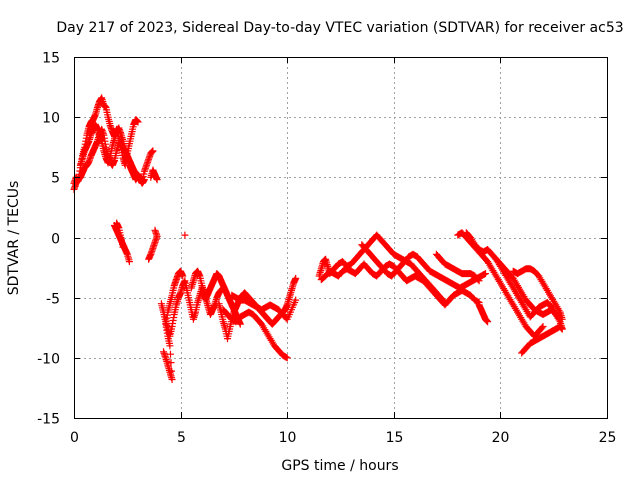 The height and width of the screenshot is (480, 640). Describe the element at coordinates (51, 59) in the screenshot. I see `y-tick-label-15: 15` at that location.